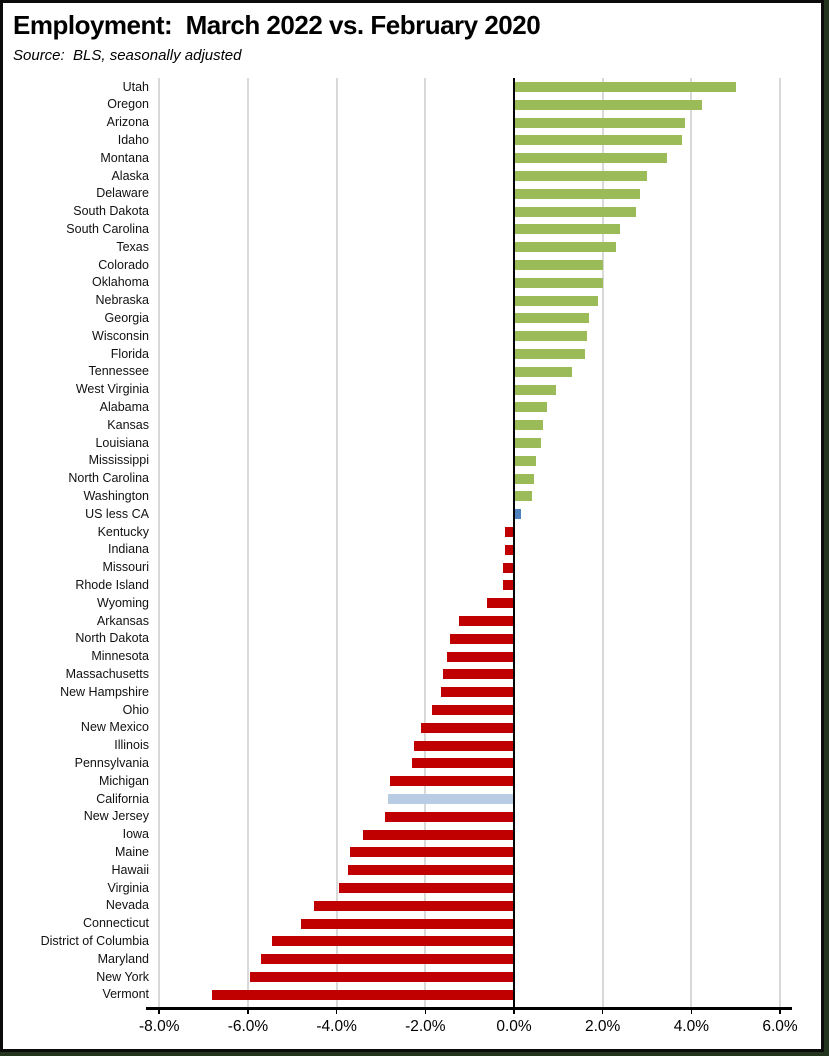 The image size is (829, 1056). I want to click on category-label: South Dakota, so click(111, 211).